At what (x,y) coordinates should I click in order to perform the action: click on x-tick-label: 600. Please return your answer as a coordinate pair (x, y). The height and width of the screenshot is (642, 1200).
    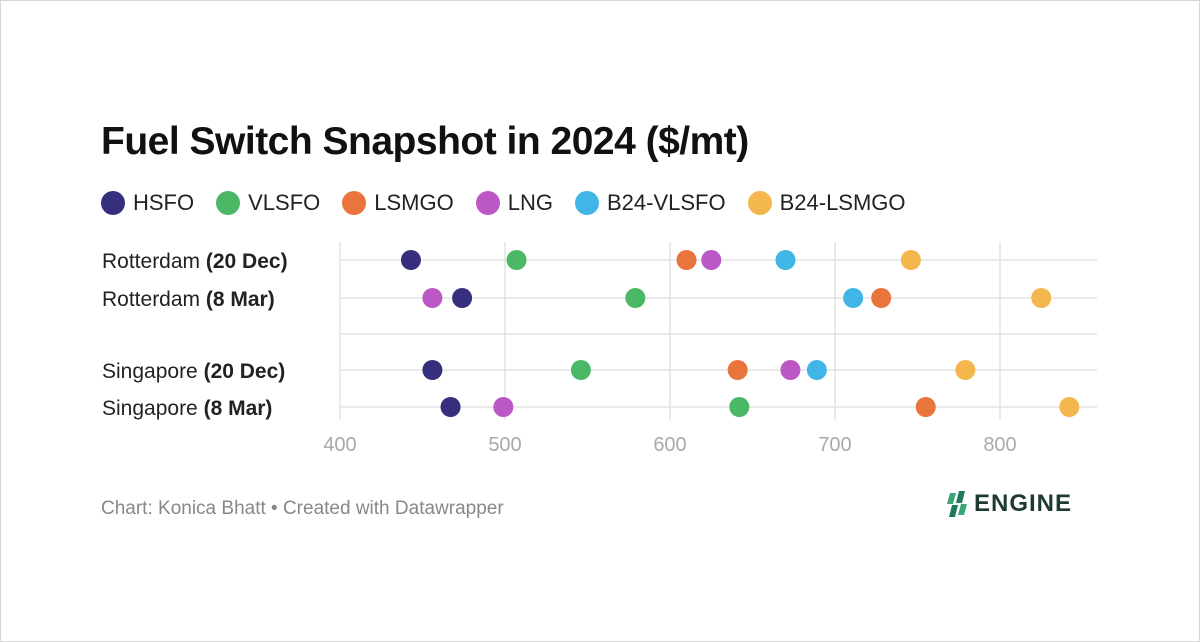
    Looking at the image, I should click on (669, 445).